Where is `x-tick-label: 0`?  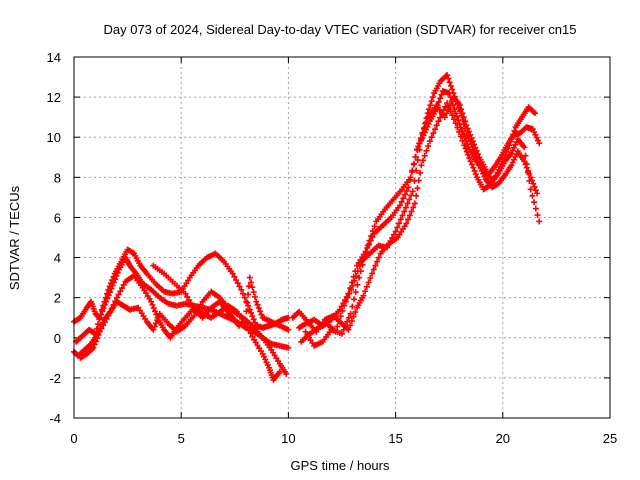 x-tick-label: 0 is located at coordinates (73, 438).